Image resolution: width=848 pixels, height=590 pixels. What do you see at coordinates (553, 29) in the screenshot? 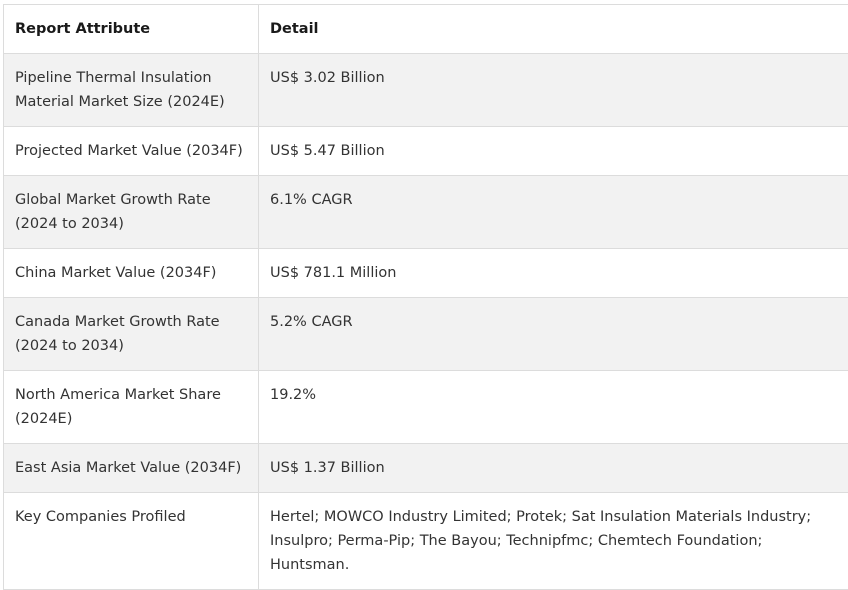
I see `header-detail: Detail` at bounding box center [553, 29].